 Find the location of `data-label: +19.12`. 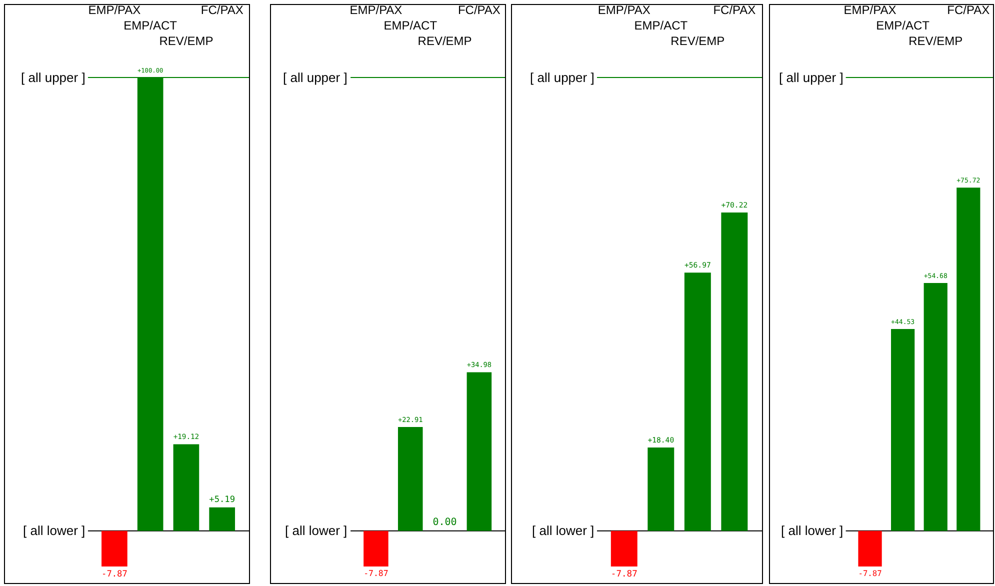

data-label: +19.12 is located at coordinates (186, 437).